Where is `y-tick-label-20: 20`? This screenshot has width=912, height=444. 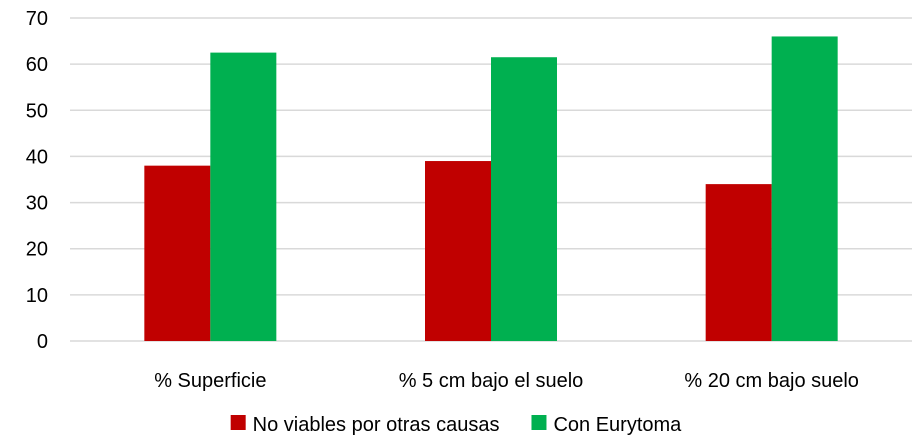
y-tick-label-20: 20 is located at coordinates (37, 250).